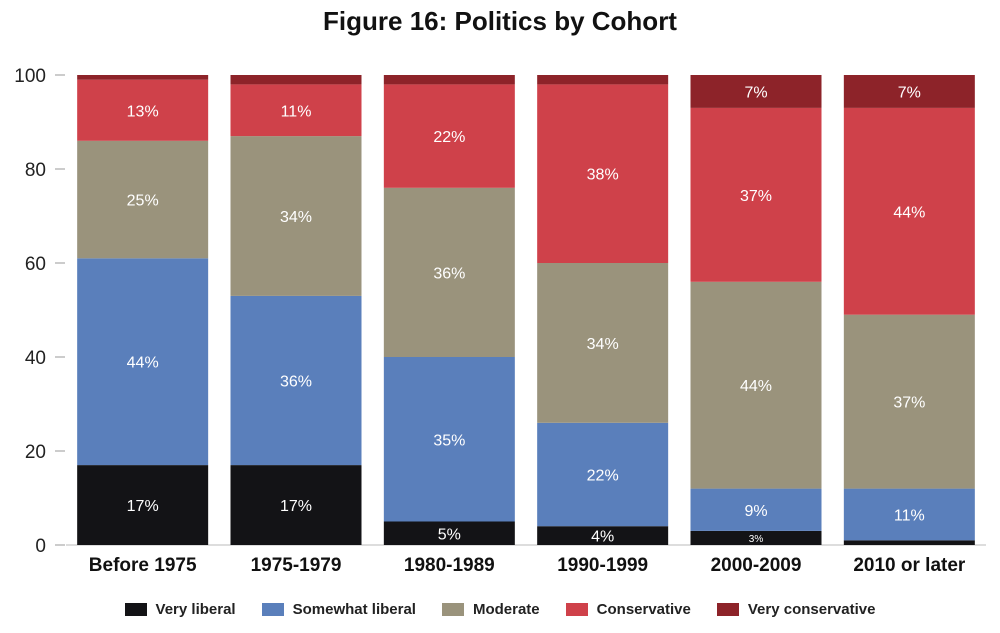 This screenshot has width=1000, height=633. I want to click on bar-segment-very-conservative-before-1975, so click(143, 77).